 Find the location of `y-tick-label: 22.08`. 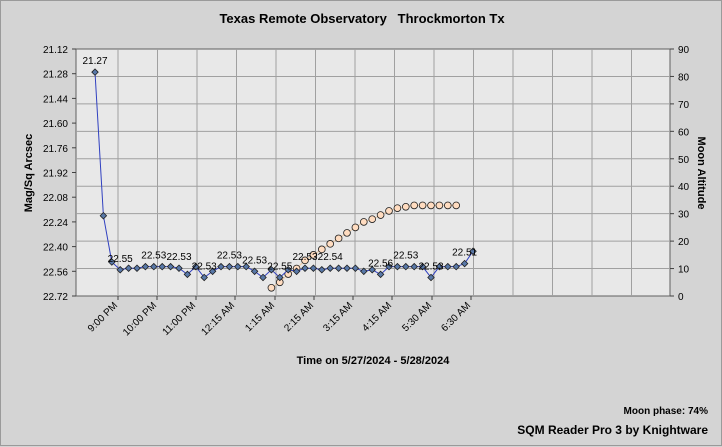

y-tick-label: 22.08 is located at coordinates (55, 198).